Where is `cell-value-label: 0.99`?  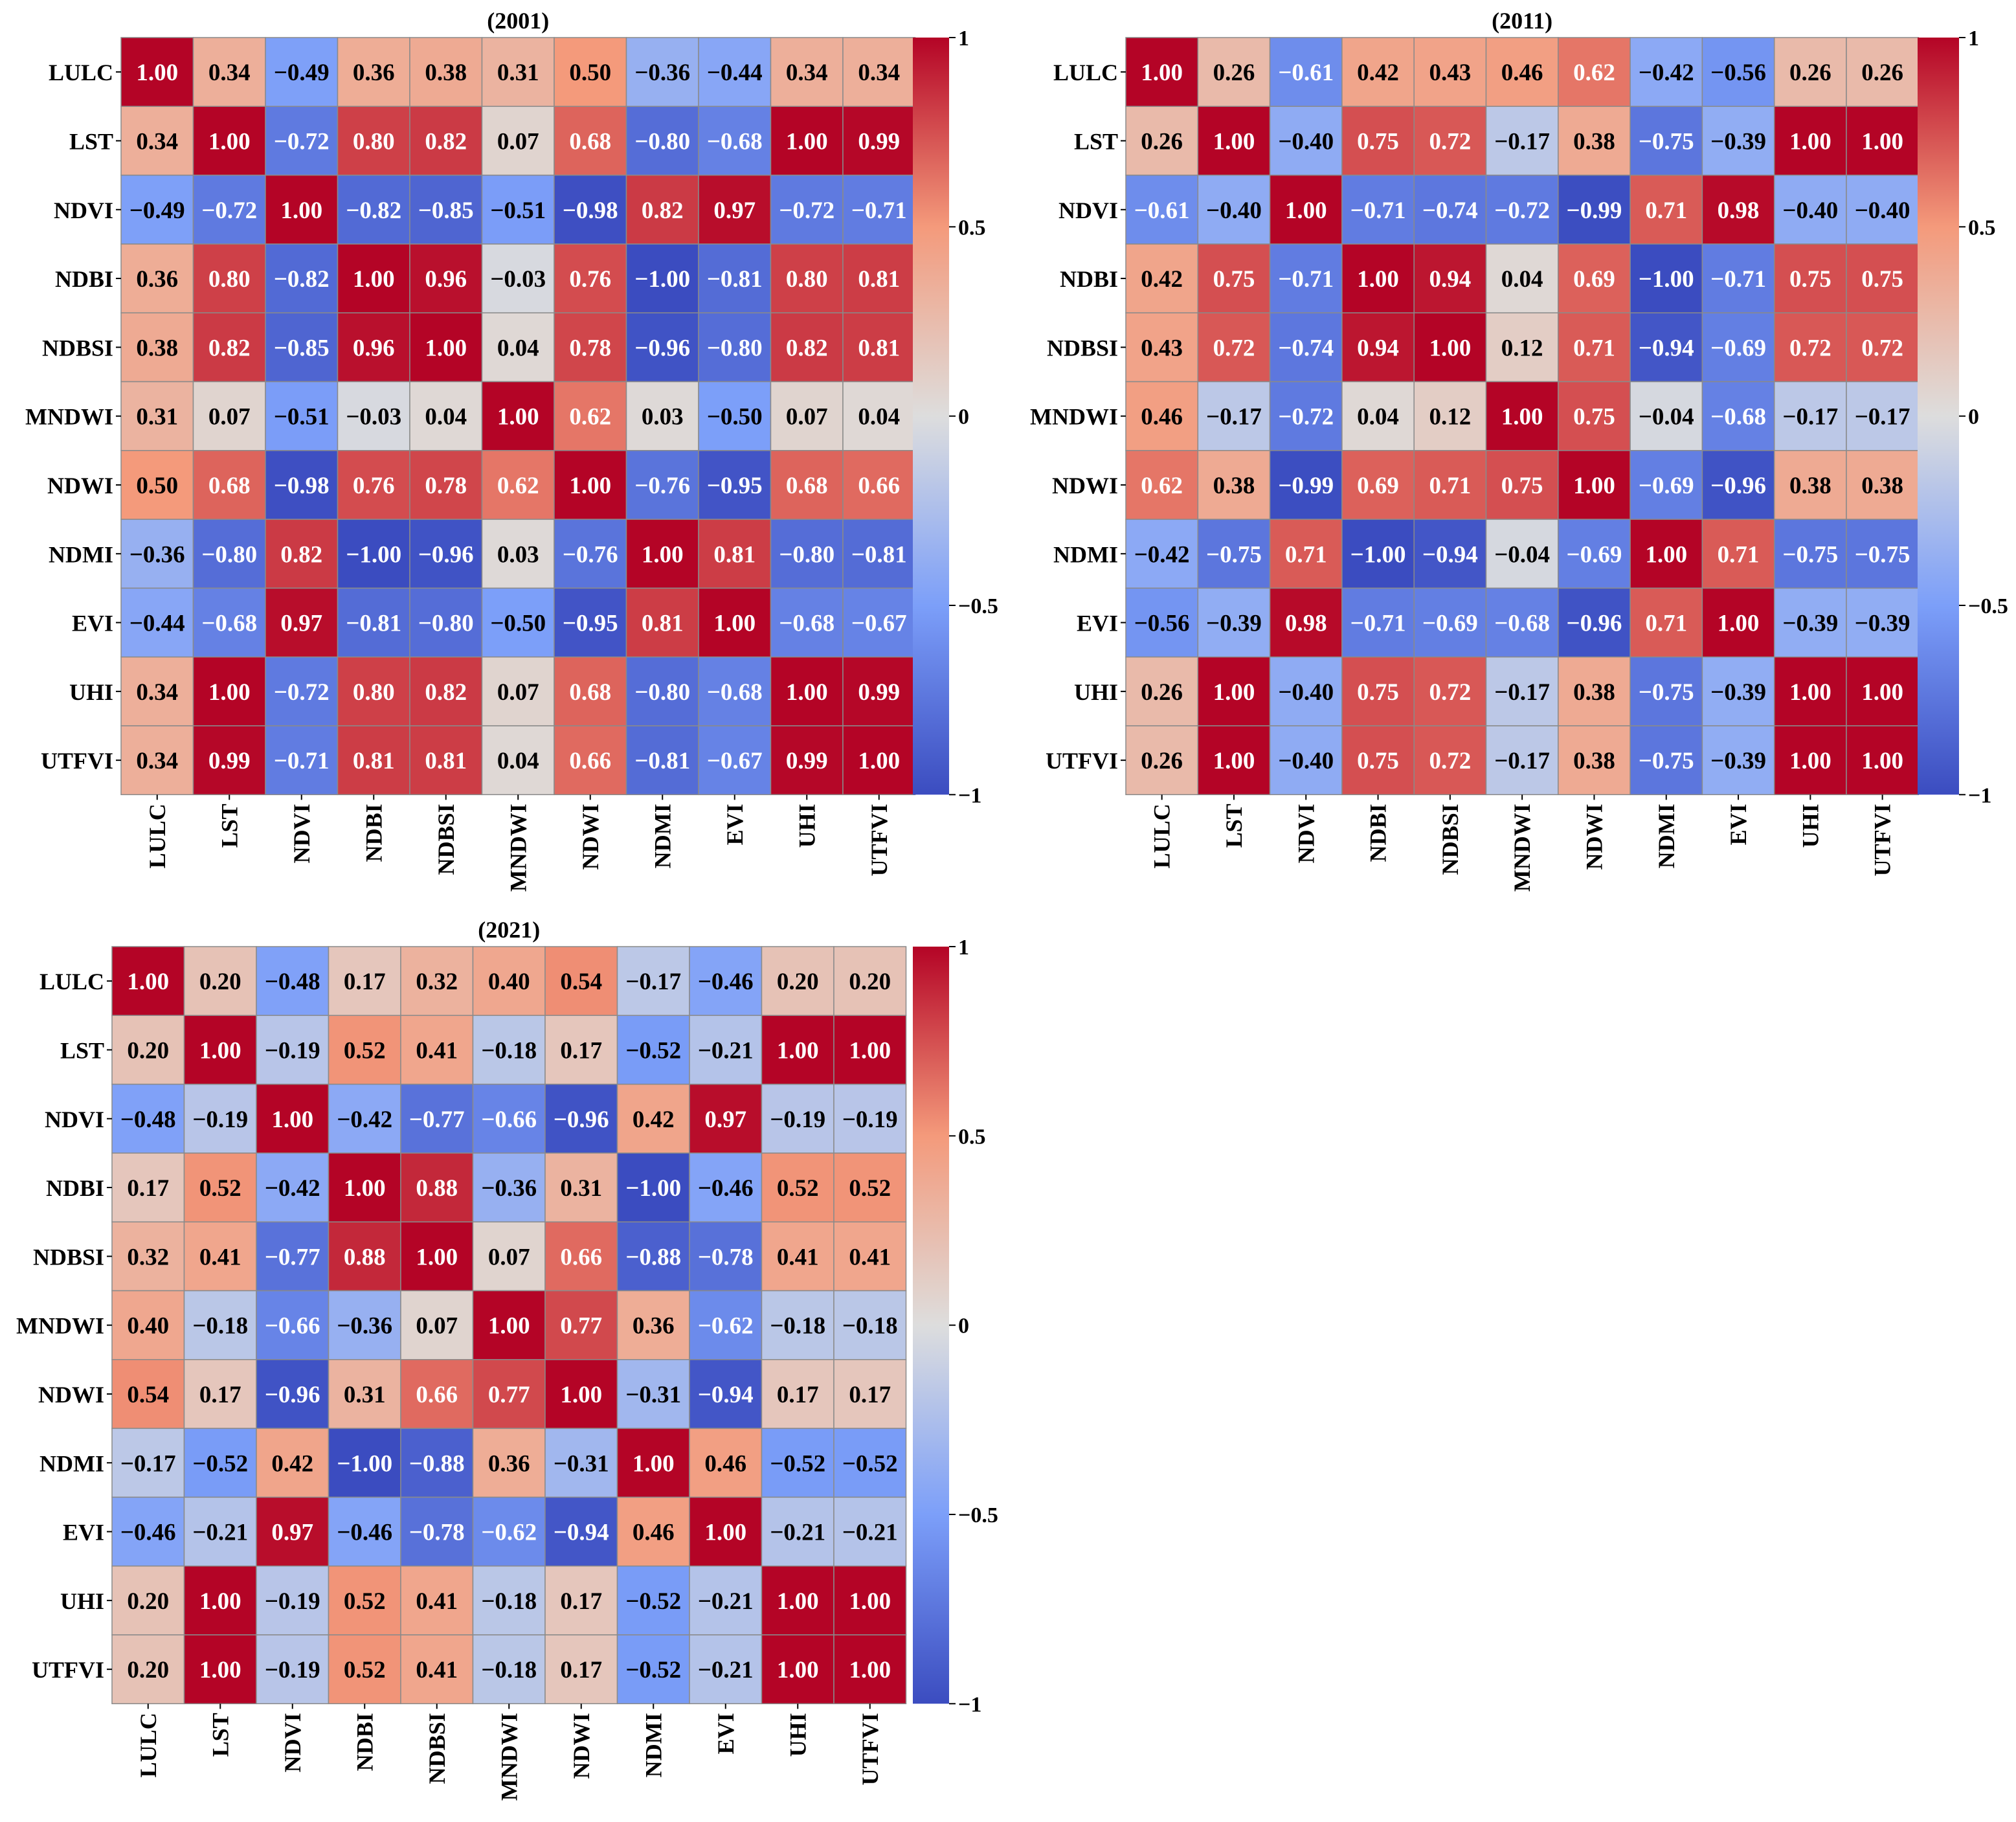
cell-value-label: 0.99 is located at coordinates (807, 761).